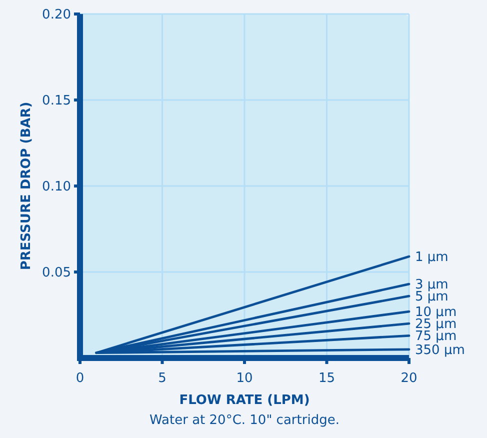 Image resolution: width=487 pixels, height=438 pixels. I want to click on y-tick-label: 0.15, so click(56, 101).